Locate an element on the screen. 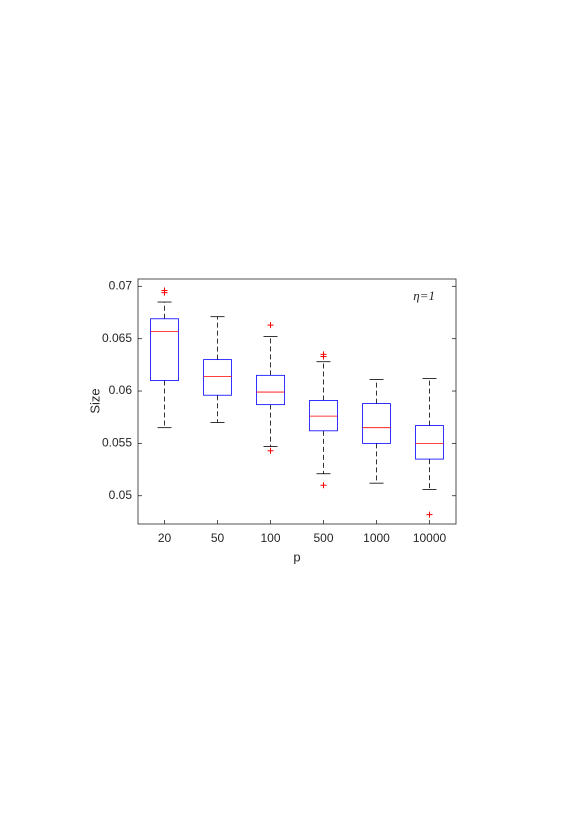 The height and width of the screenshot is (824, 579). y-tick-label: 0.055 is located at coordinates (117, 443).